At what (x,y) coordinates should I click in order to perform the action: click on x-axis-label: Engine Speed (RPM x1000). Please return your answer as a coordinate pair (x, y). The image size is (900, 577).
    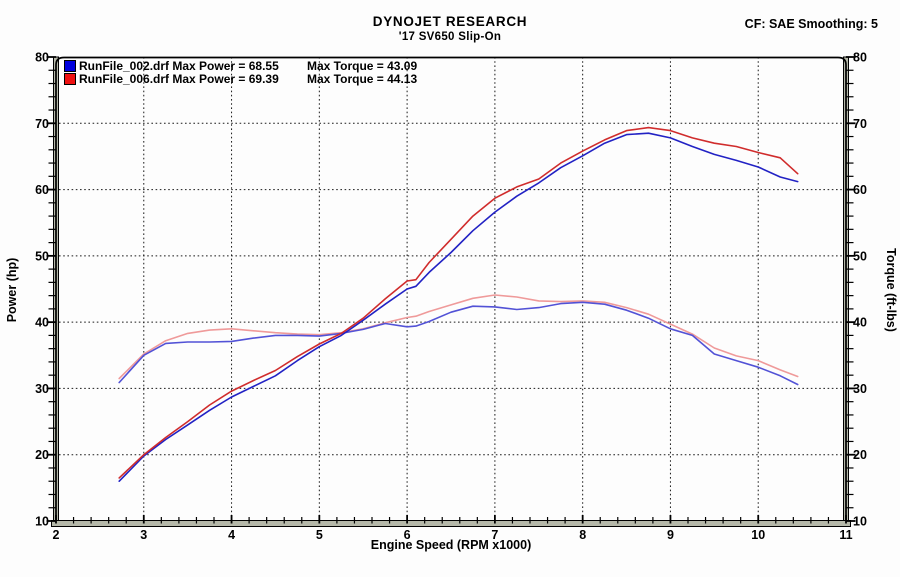
    Looking at the image, I should click on (451, 545).